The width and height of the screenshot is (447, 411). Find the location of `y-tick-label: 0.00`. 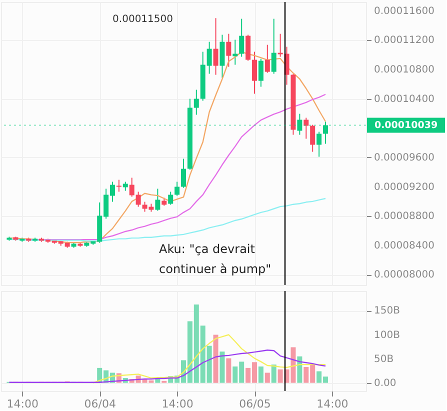

y-tick-label: 0.00 is located at coordinates (385, 383).